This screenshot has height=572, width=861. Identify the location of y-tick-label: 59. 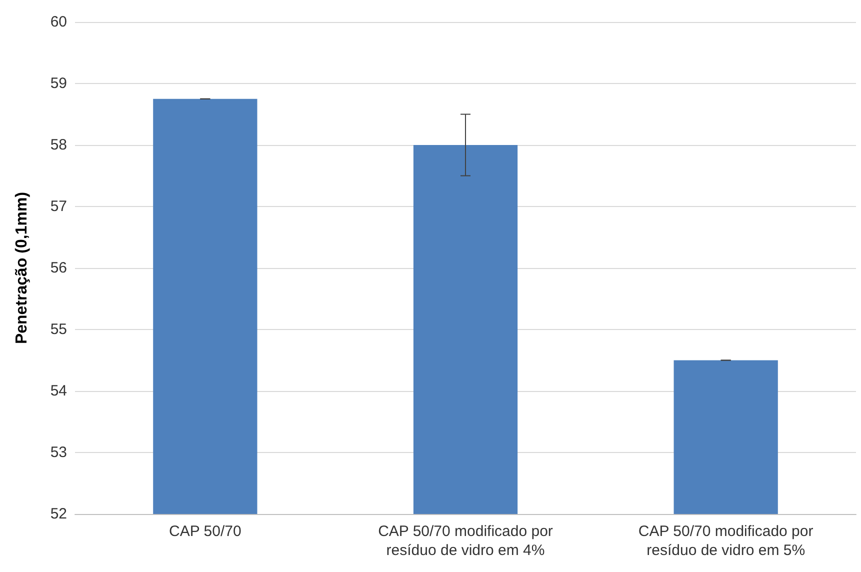
(58, 83).